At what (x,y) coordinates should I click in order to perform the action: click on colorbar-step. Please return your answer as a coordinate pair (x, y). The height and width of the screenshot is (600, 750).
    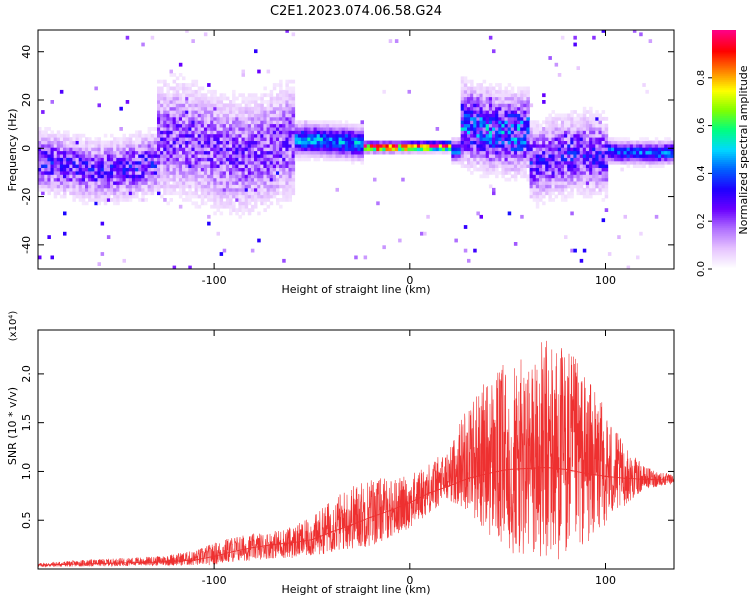
    Looking at the image, I should click on (724, 37).